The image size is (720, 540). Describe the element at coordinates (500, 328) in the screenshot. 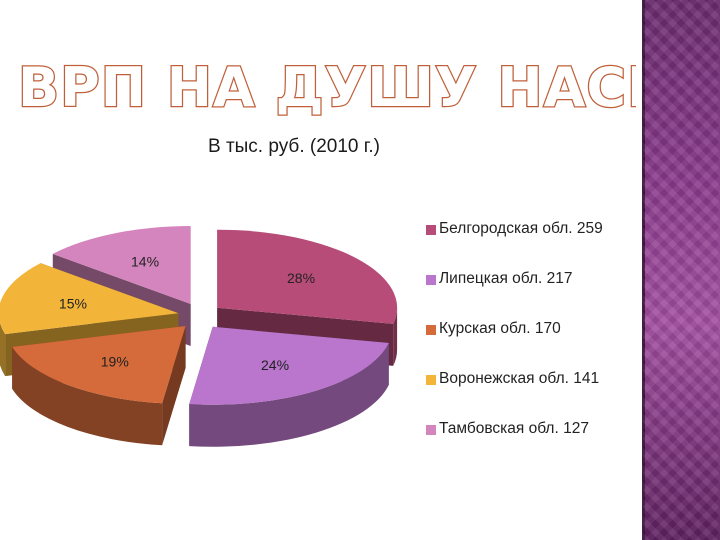

I see `legend-label: Курская обл. 170` at that location.